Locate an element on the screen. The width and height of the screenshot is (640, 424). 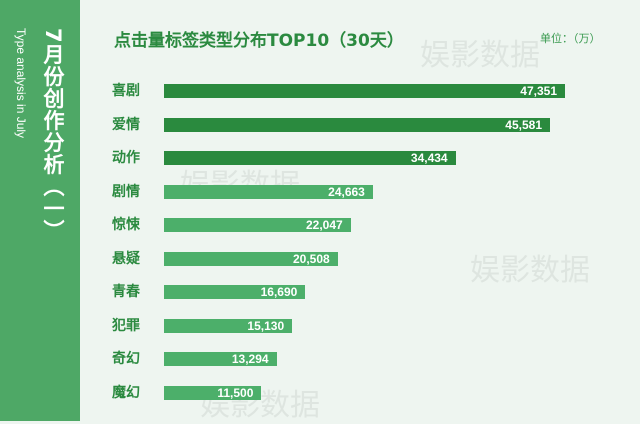
data-label: 11,500 is located at coordinates (235, 392).